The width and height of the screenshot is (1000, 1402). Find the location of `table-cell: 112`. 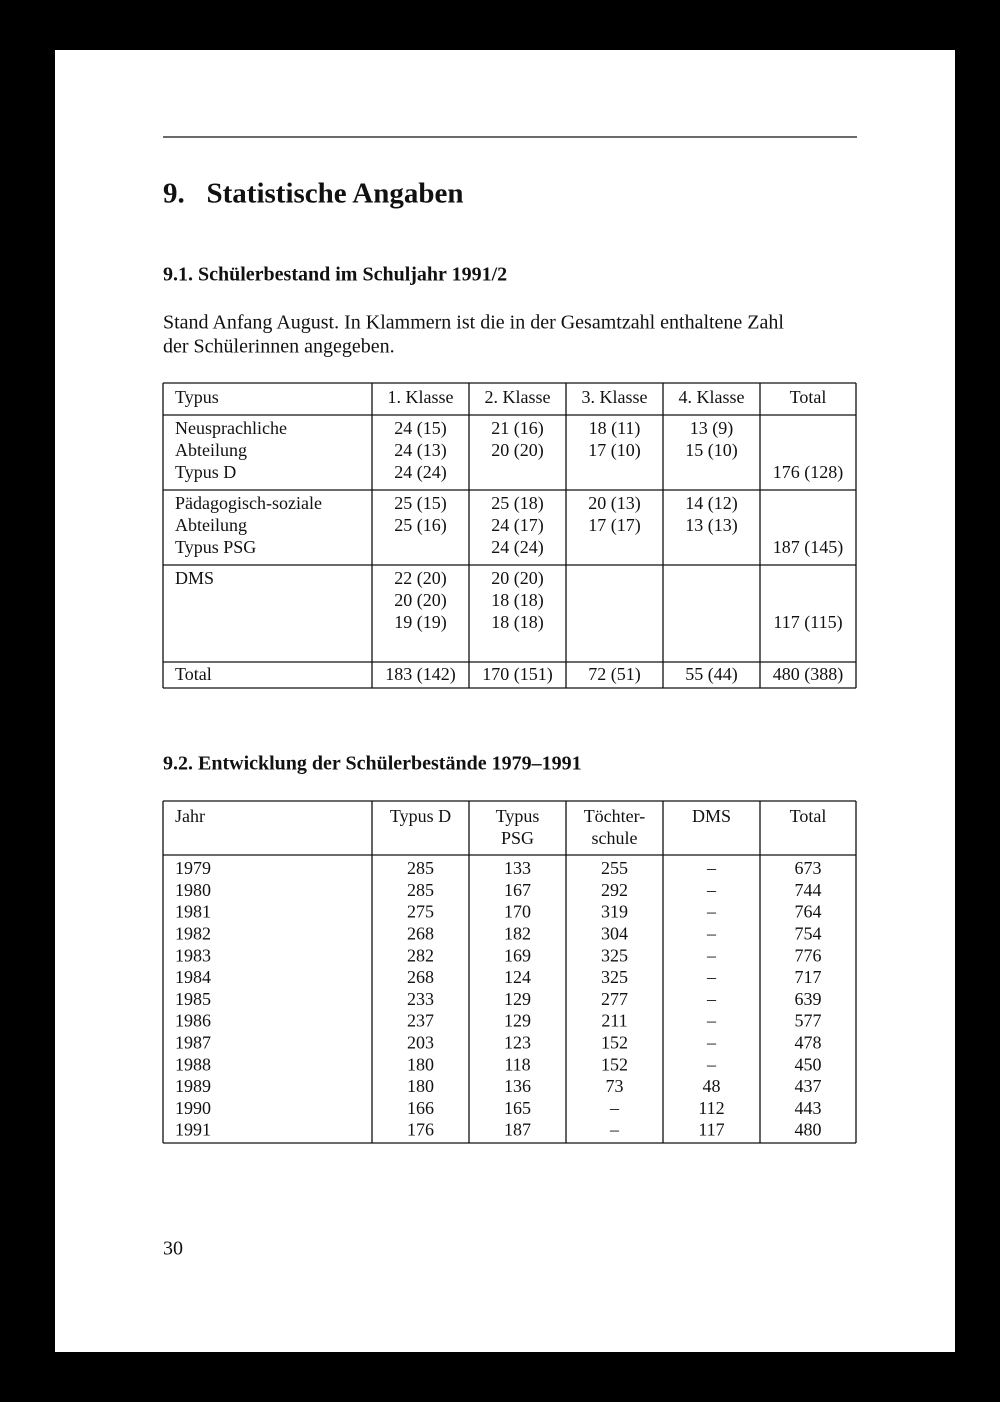

table-cell: 112 is located at coordinates (711, 1108).